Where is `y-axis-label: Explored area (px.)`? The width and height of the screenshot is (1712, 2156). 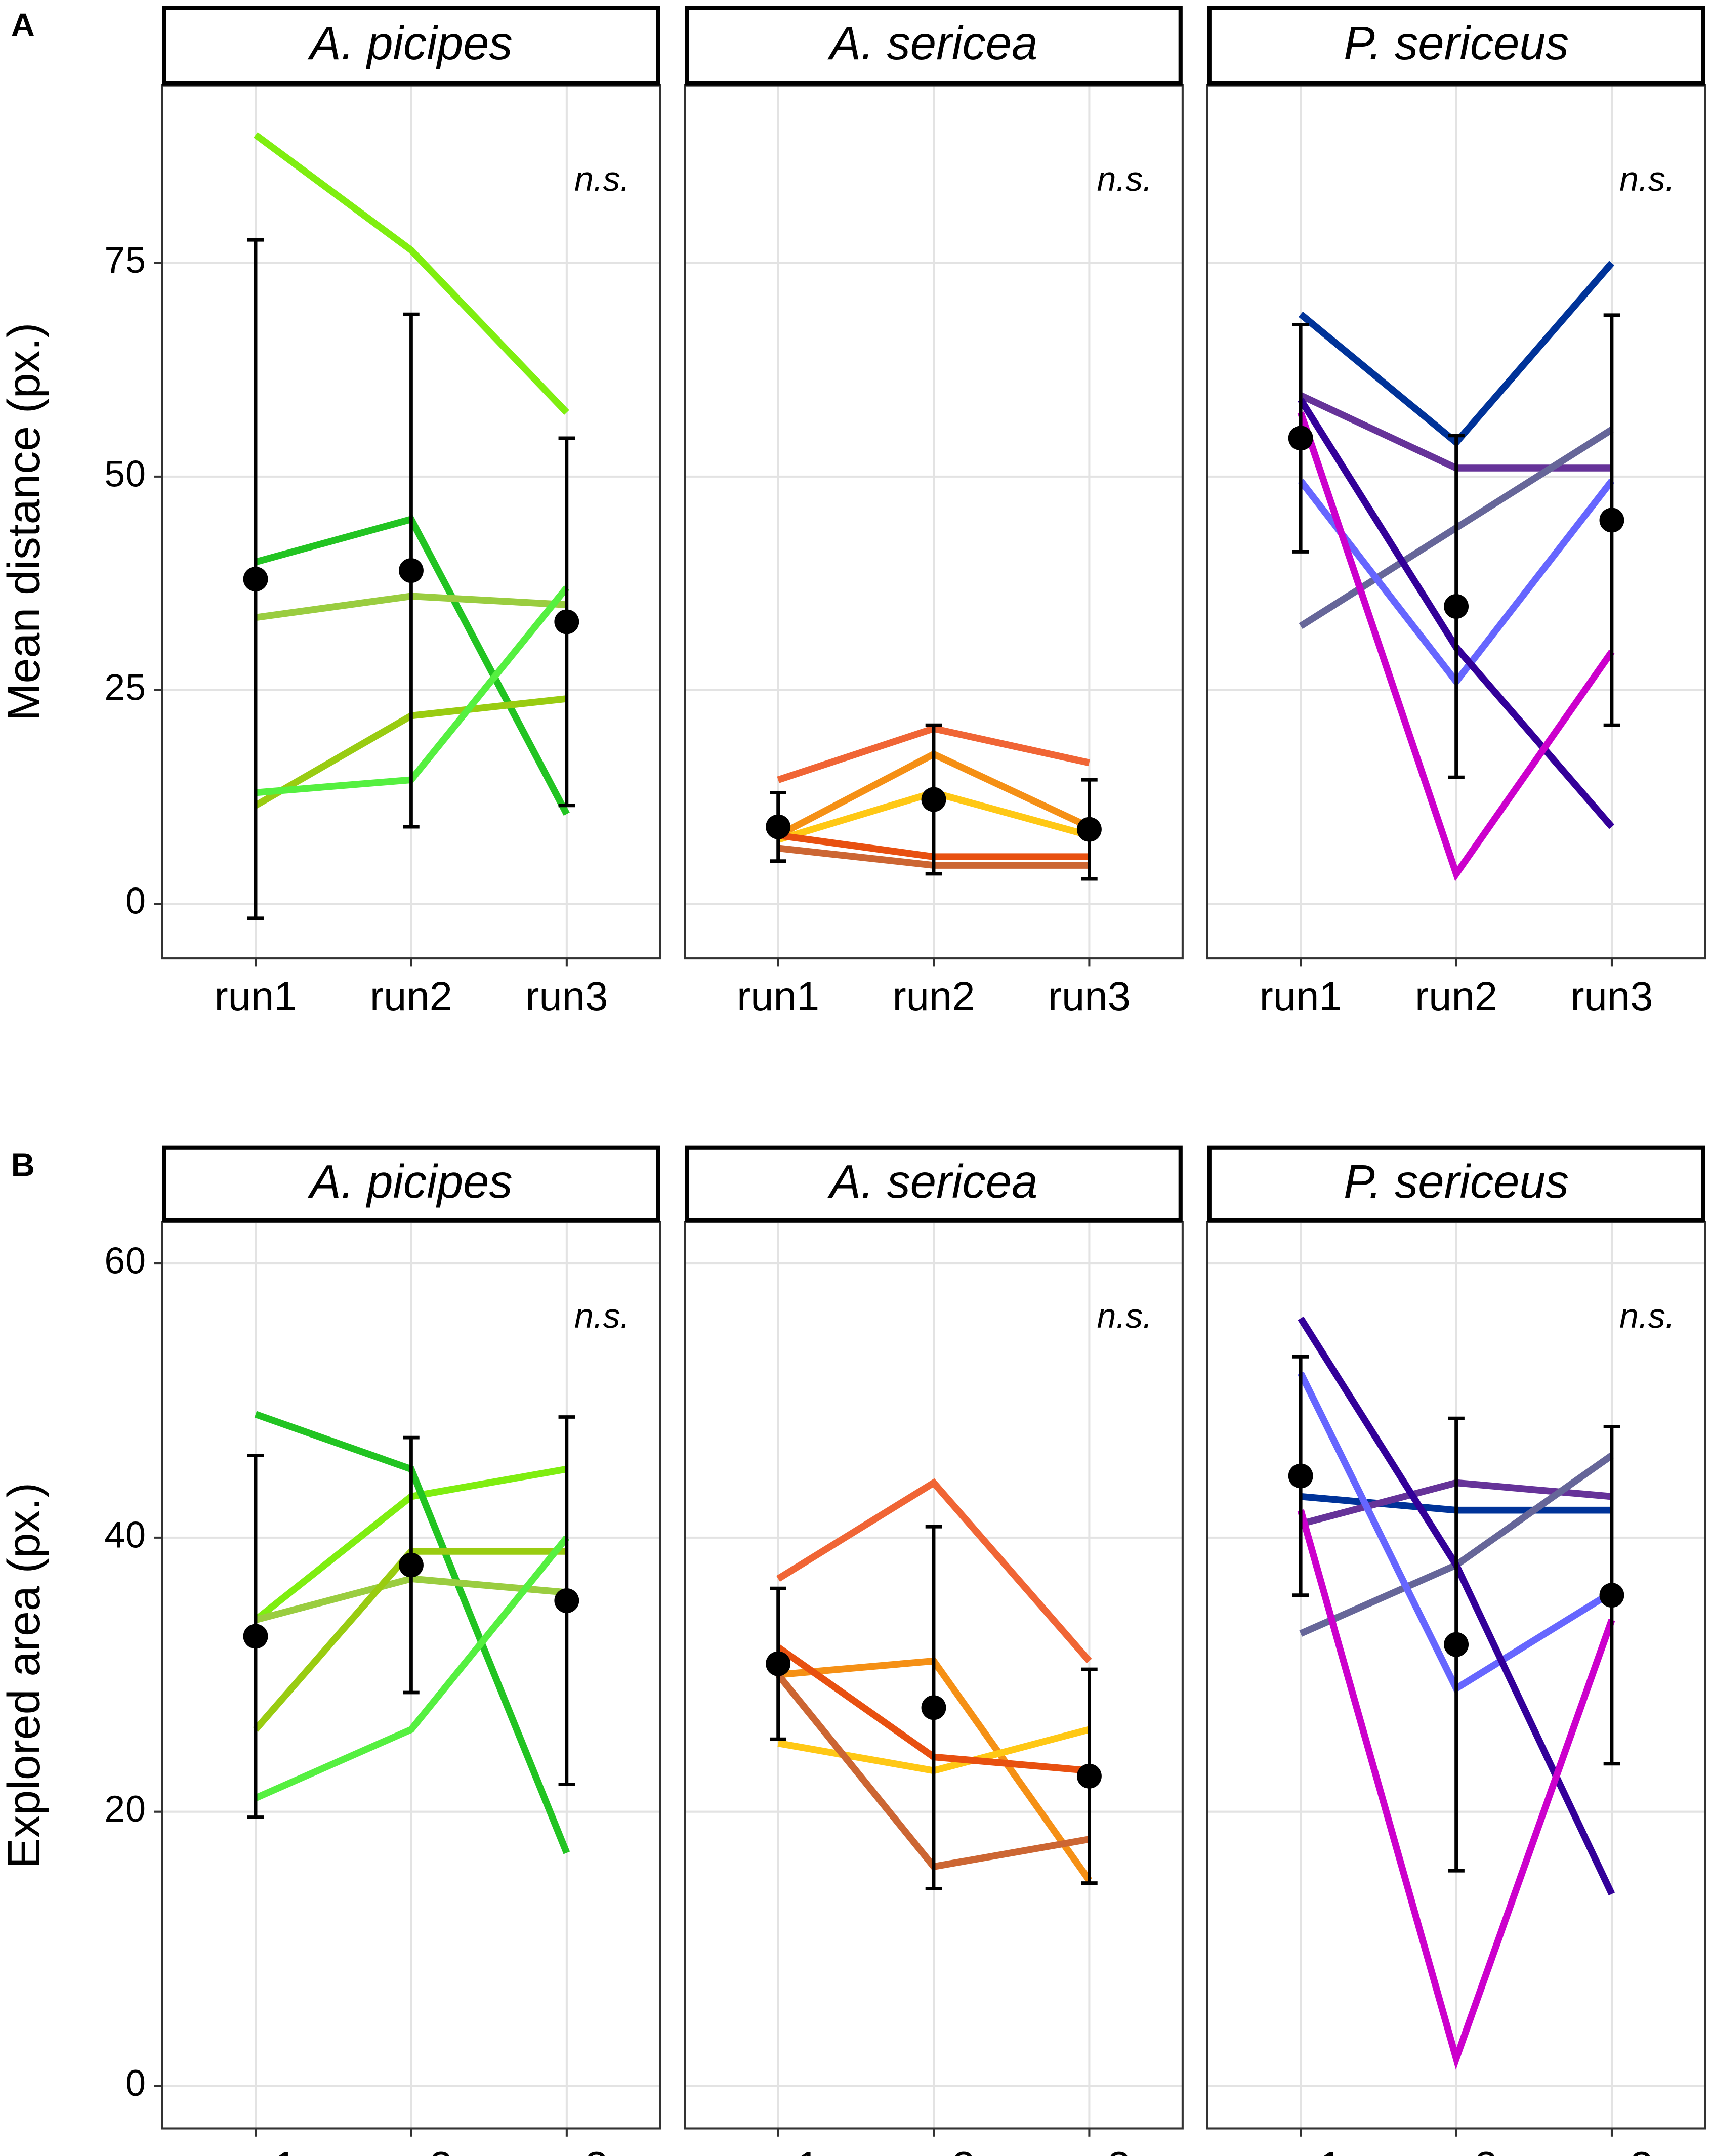
y-axis-label: Explored area (px.) is located at coordinates (25, 1675).